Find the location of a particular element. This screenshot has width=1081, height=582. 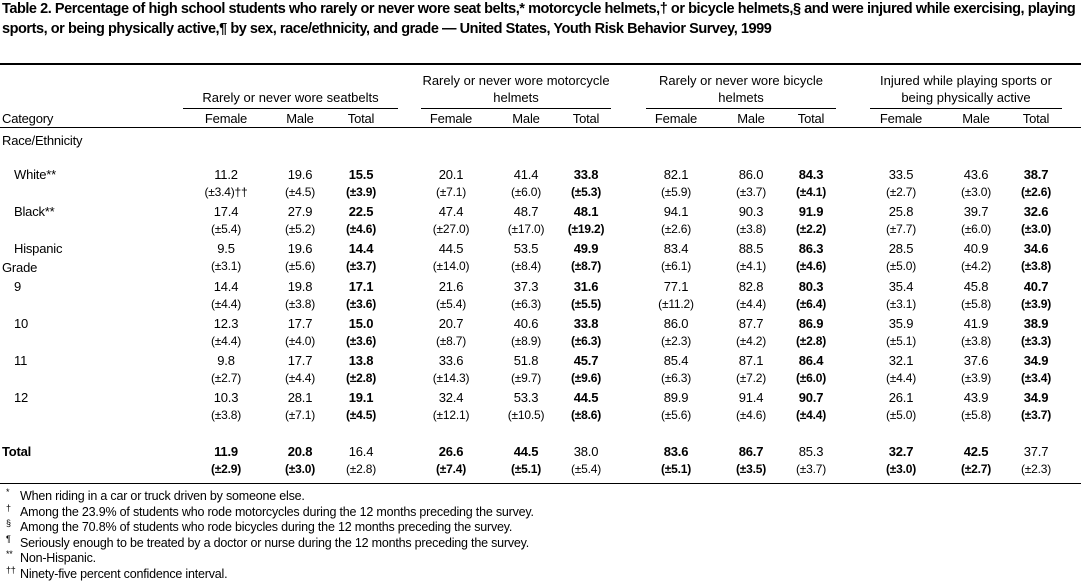

cell-ci: (±2.2) is located at coordinates (811, 229).